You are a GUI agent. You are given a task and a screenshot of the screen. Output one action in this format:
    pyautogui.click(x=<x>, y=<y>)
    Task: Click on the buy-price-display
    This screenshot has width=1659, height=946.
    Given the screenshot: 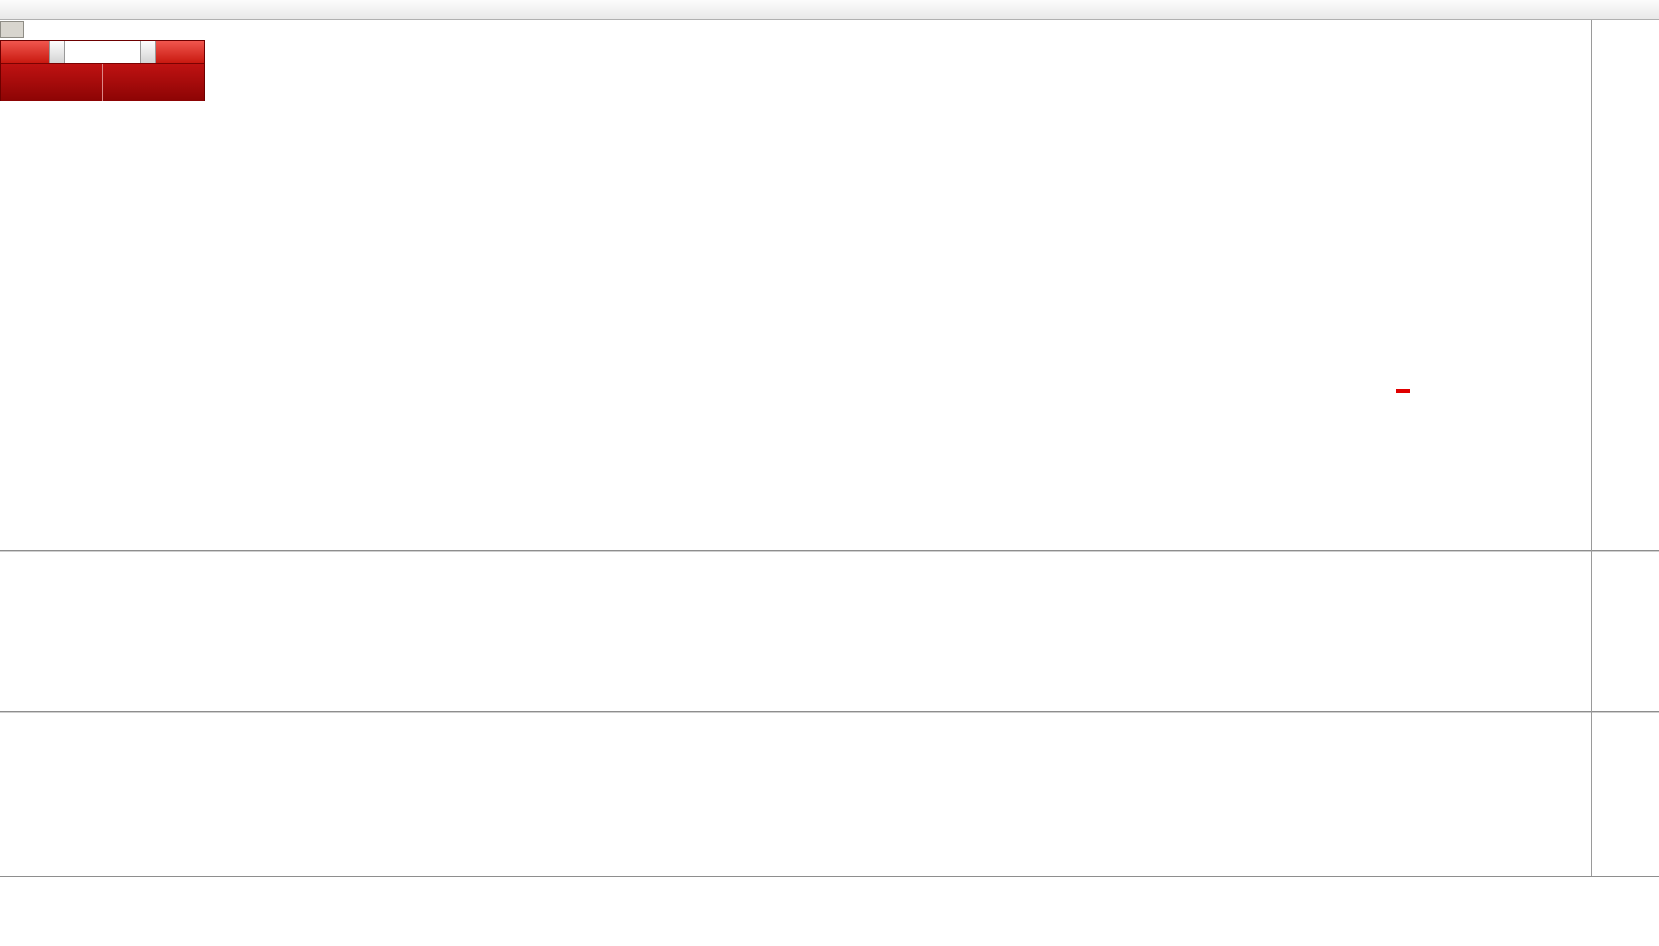 What is the action you would take?
    pyautogui.click(x=153, y=82)
    